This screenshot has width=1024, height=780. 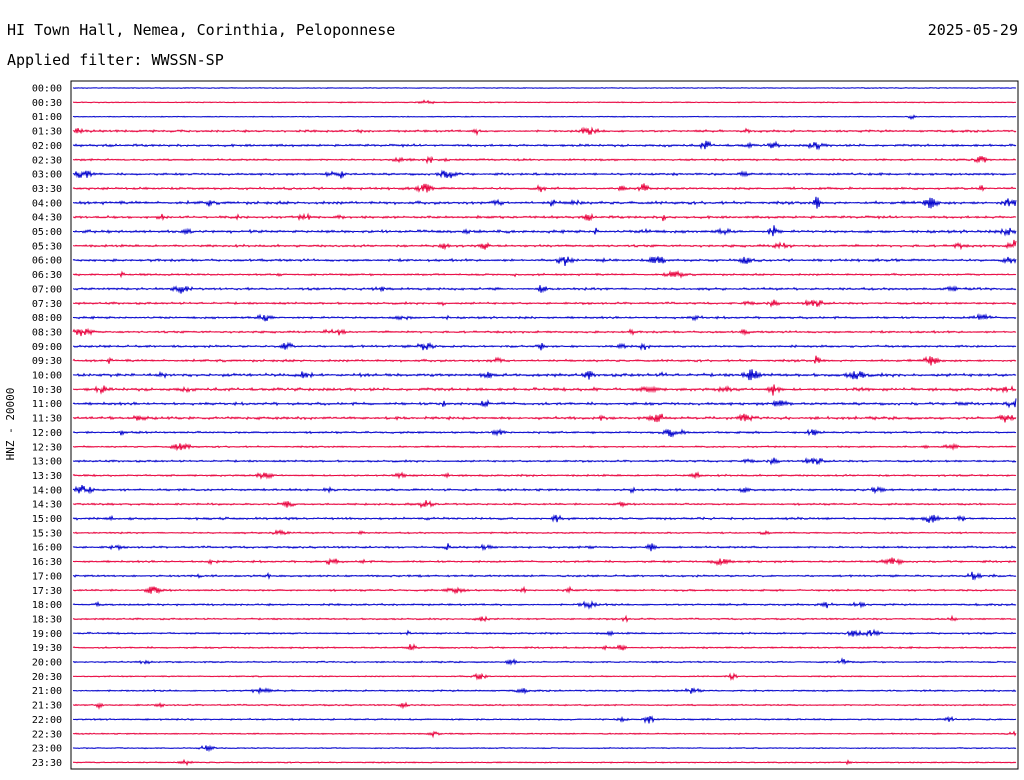 I want to click on time-tick-label: 14:00, so click(x=47, y=490).